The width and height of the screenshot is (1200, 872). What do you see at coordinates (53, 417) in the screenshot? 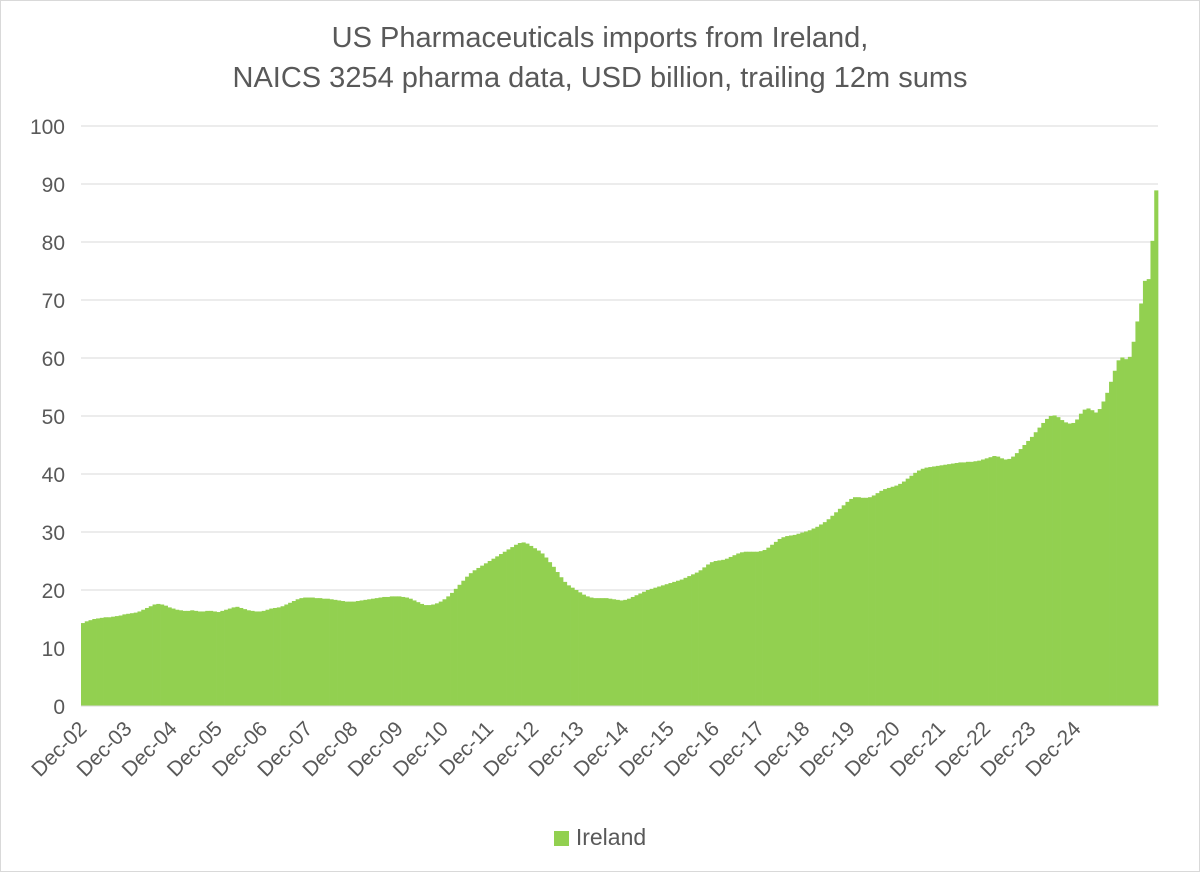
I see `y-tick-label: 50` at bounding box center [53, 417].